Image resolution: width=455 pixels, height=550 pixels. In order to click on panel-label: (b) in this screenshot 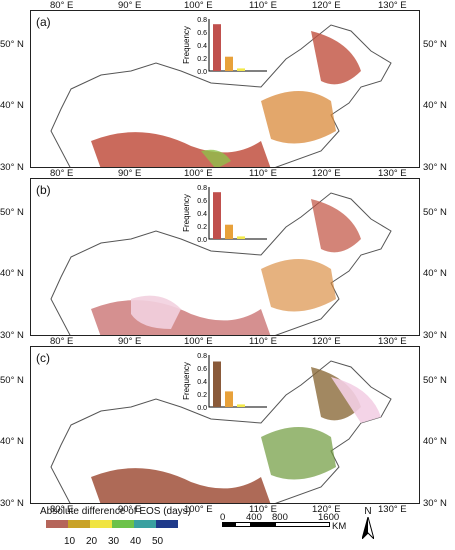, I will do `click(43, 190)`.